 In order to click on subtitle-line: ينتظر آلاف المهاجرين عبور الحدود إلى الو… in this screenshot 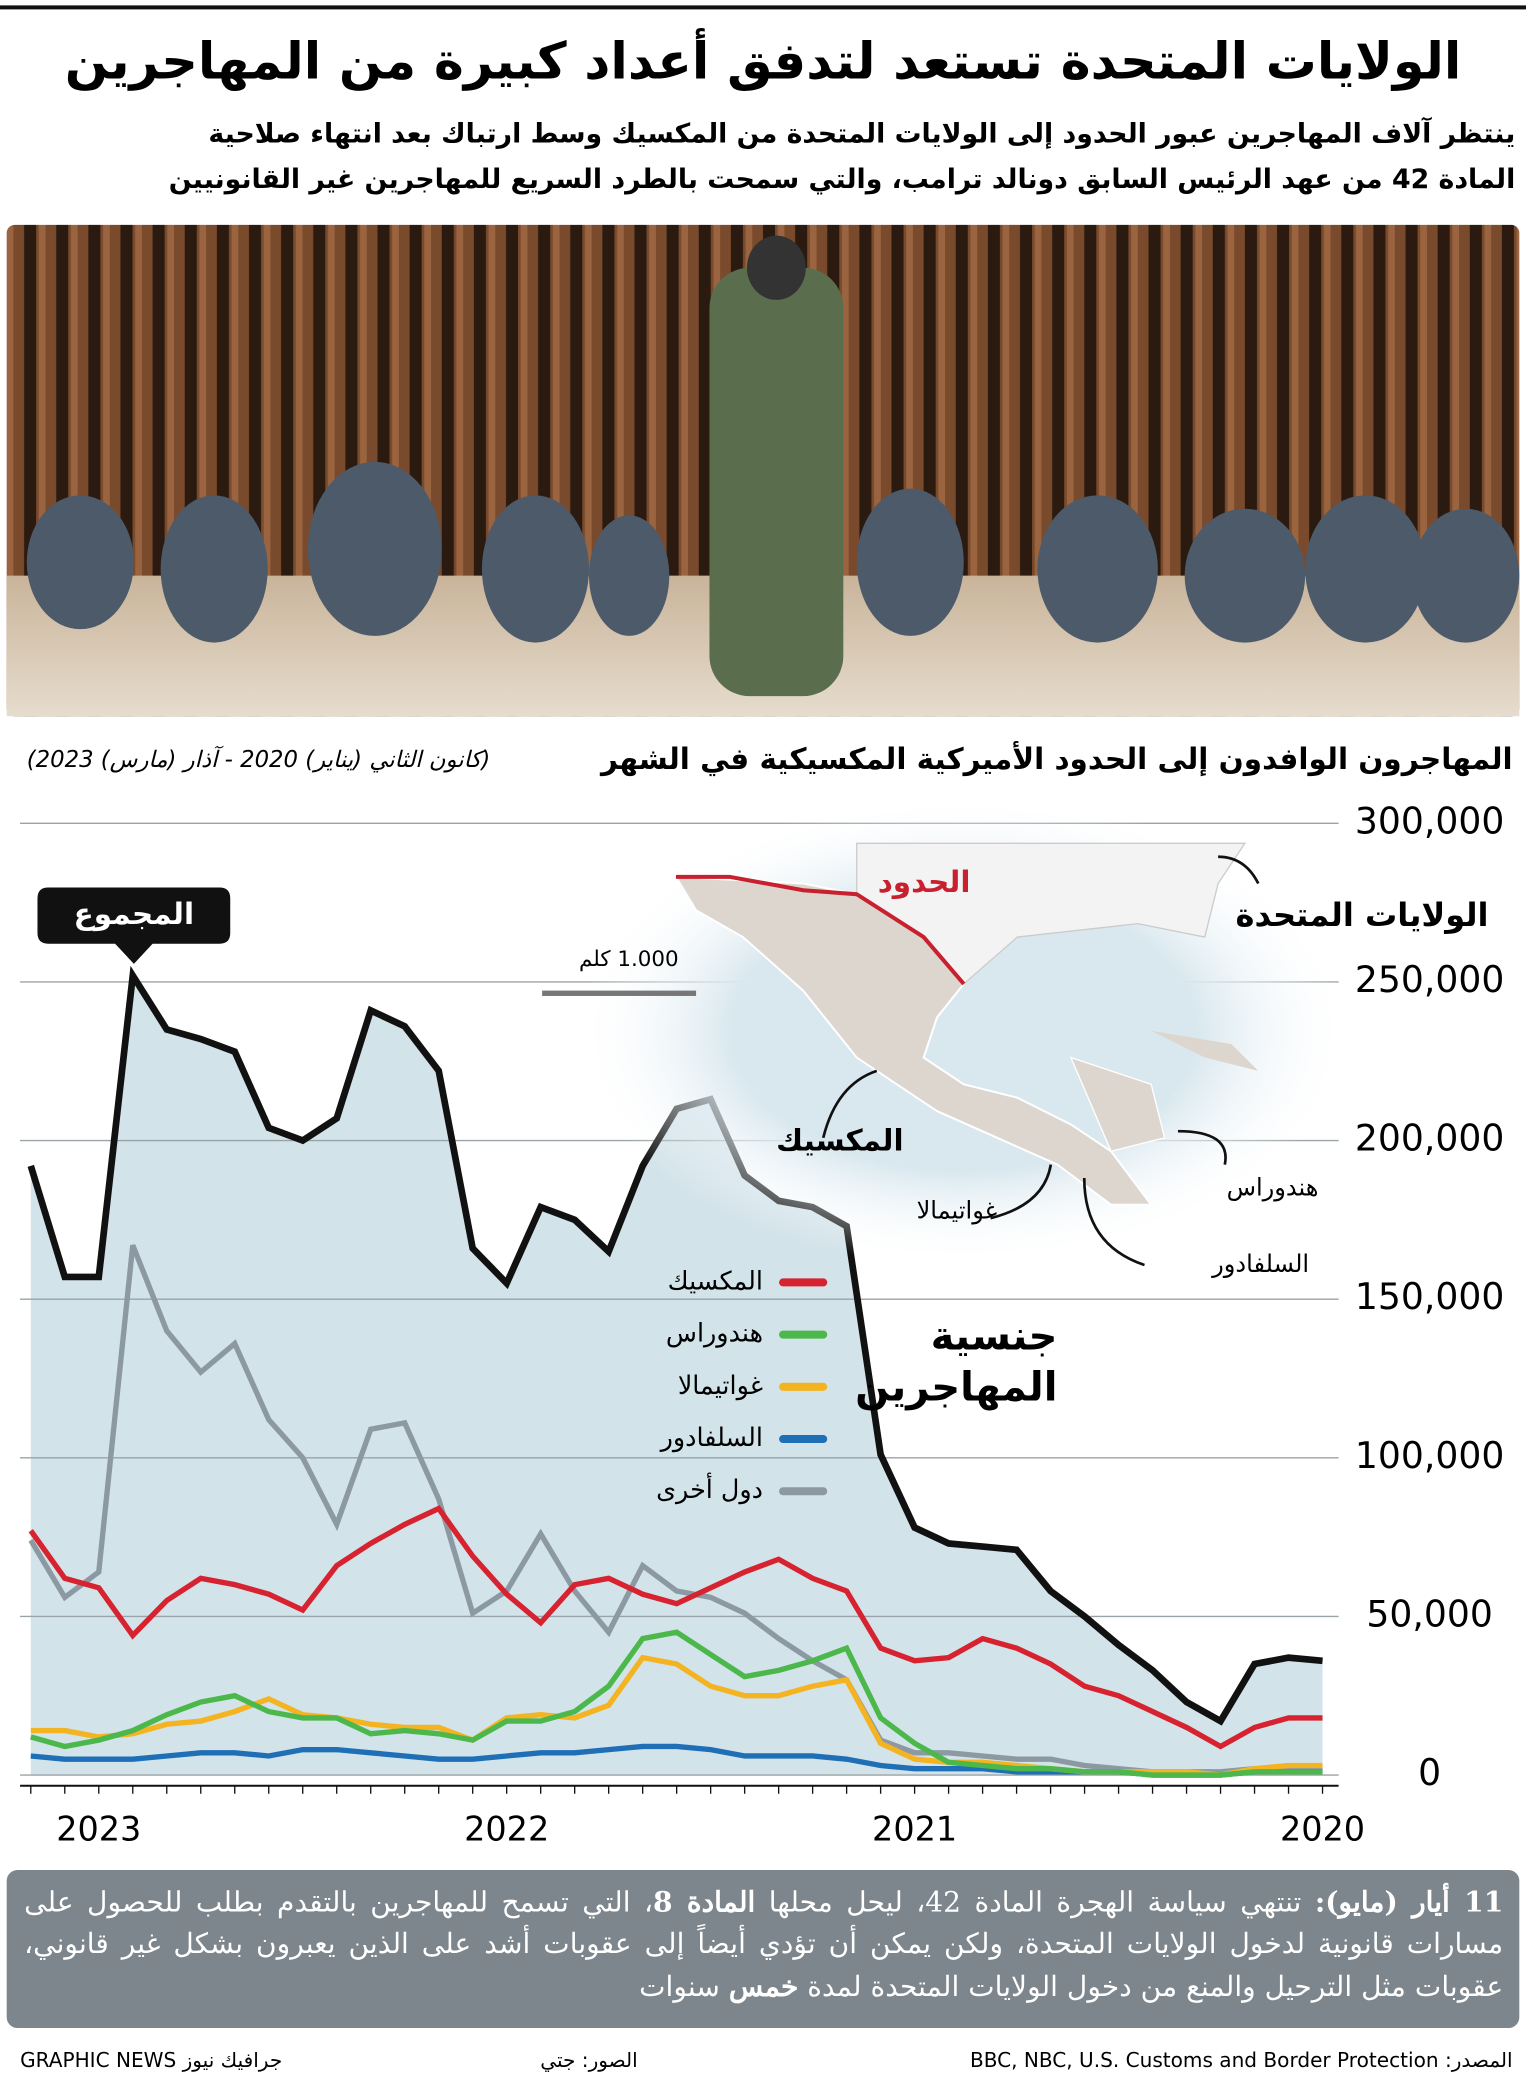, I will do `click(861, 133)`.